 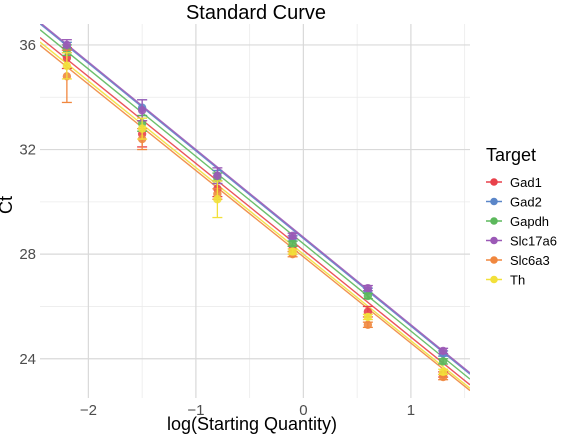 I want to click on legend-item-gad2: Gad2, so click(x=514, y=202).